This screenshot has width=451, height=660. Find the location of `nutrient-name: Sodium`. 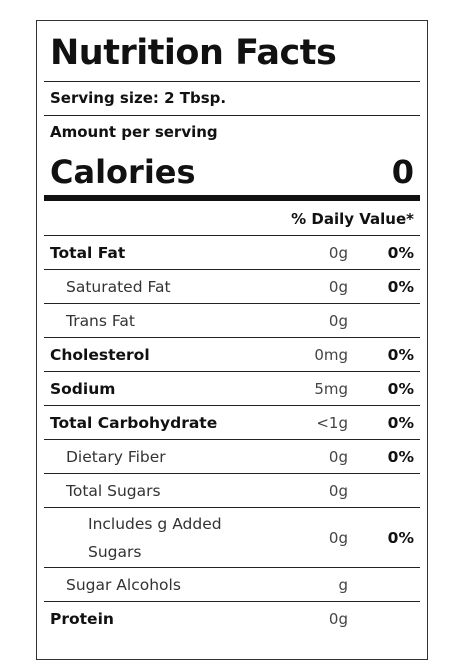

nutrient-name: Sodium is located at coordinates (83, 388).